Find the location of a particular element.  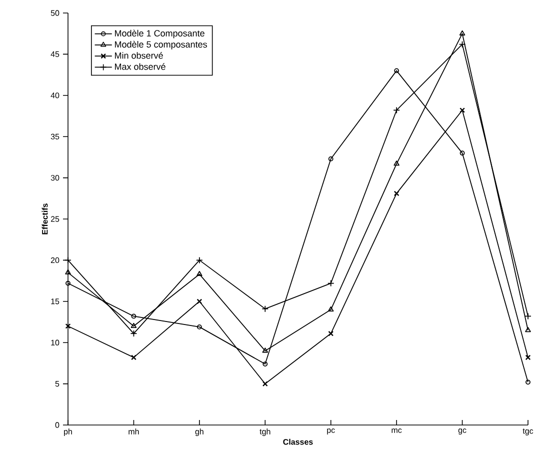

y-tick-label: 40 is located at coordinates (55, 95).